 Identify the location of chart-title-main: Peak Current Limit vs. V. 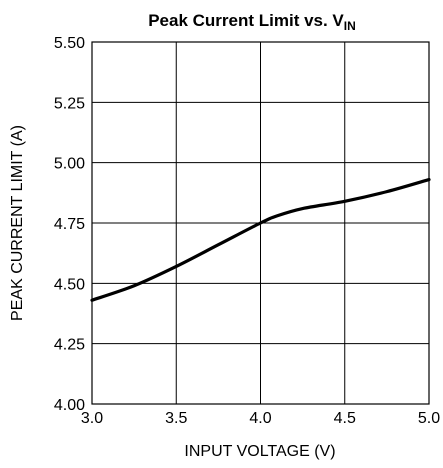
(246, 20).